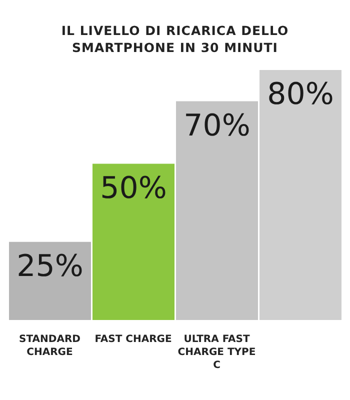  What do you see at coordinates (133, 339) in the screenshot?
I see `x-tick-label: FAST CHARGE` at bounding box center [133, 339].